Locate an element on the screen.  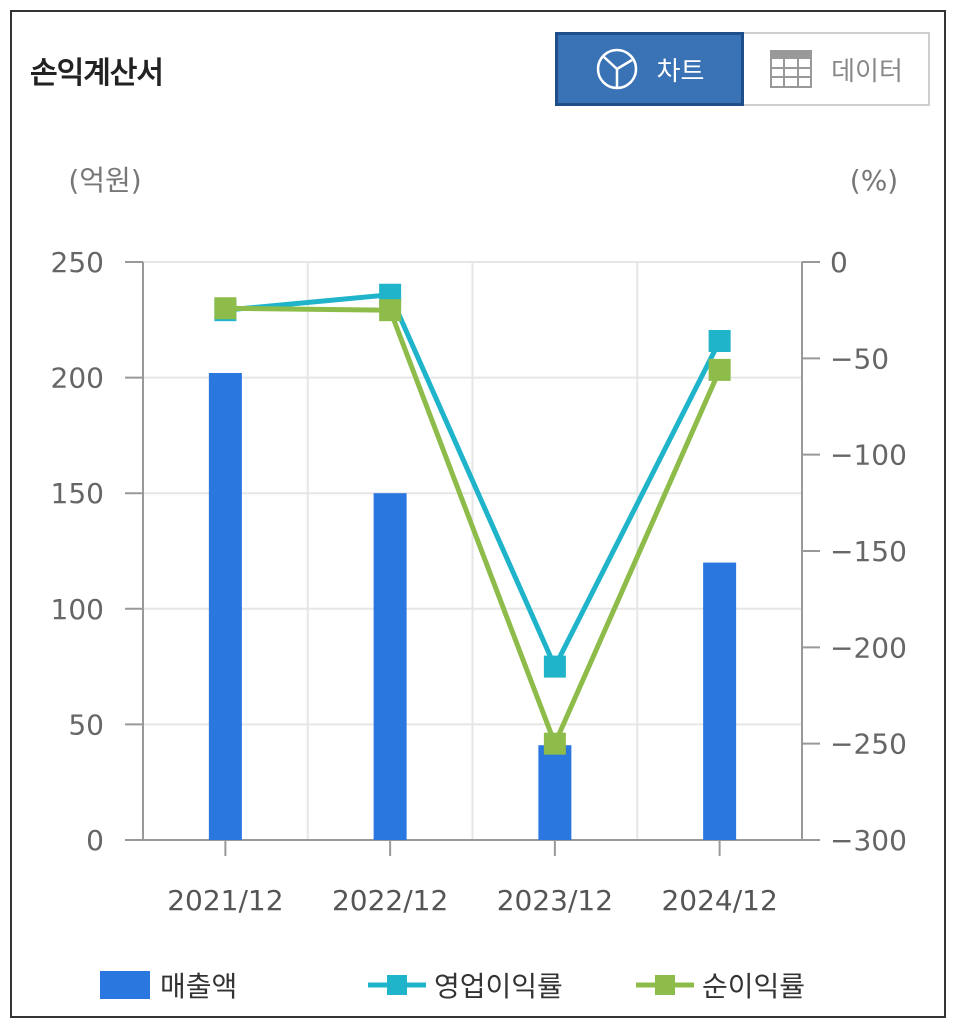
legend-swatch-revenue is located at coordinates (125, 985).